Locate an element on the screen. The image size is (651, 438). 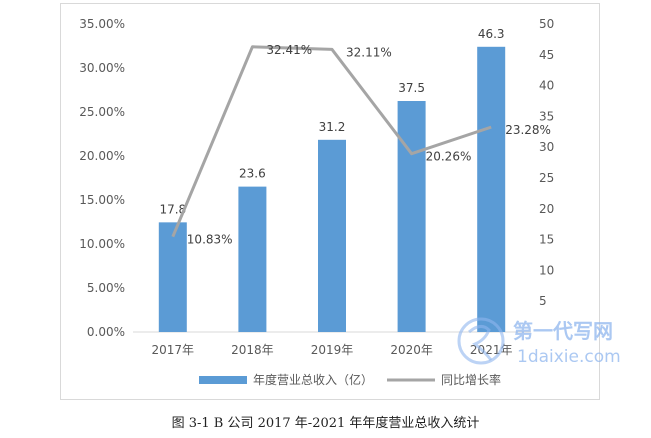
left-axis-tick: 15.00% is located at coordinates (102, 200).